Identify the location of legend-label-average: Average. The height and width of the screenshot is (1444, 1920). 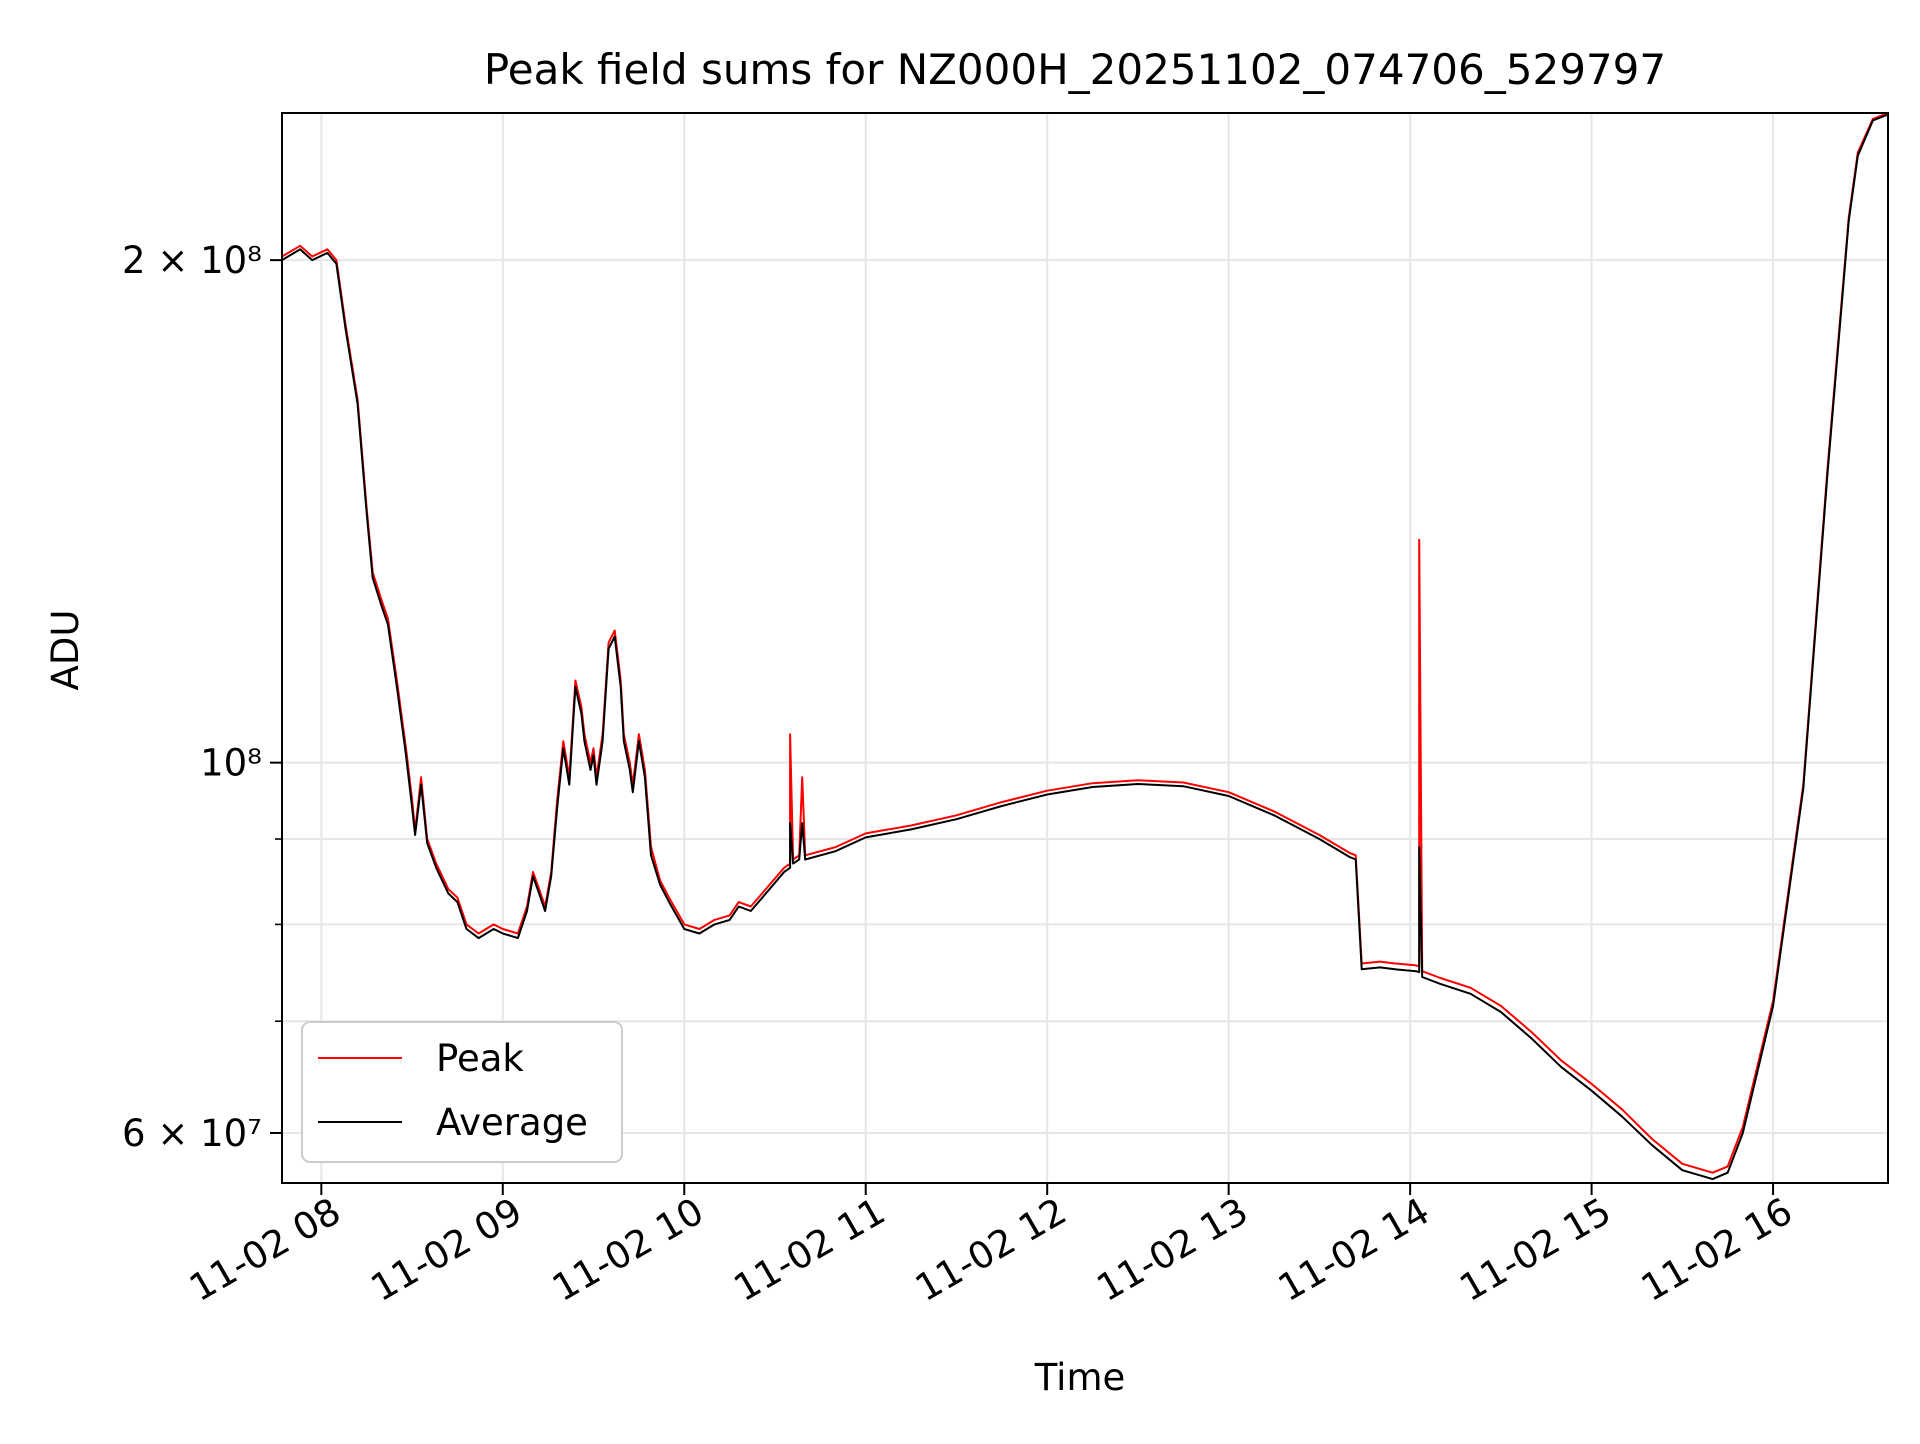
(512, 1122).